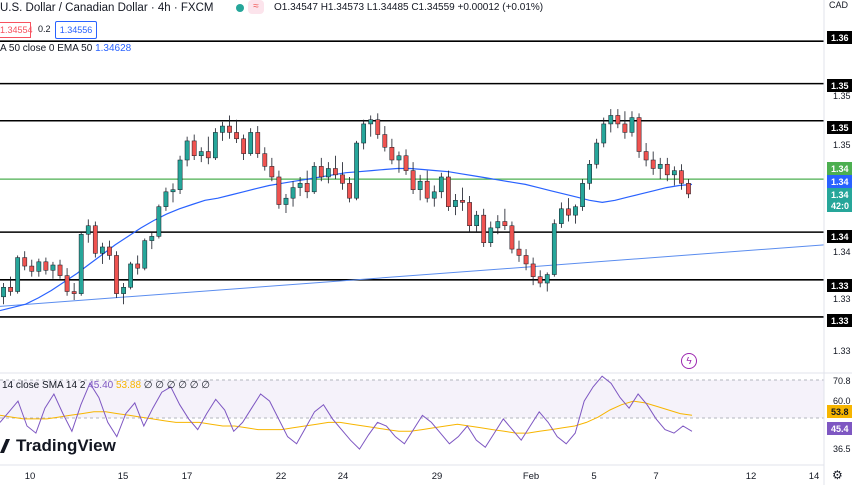 The width and height of the screenshot is (852, 485). Describe the element at coordinates (839, 85) in the screenshot. I see `price-tag: 1.35` at that location.